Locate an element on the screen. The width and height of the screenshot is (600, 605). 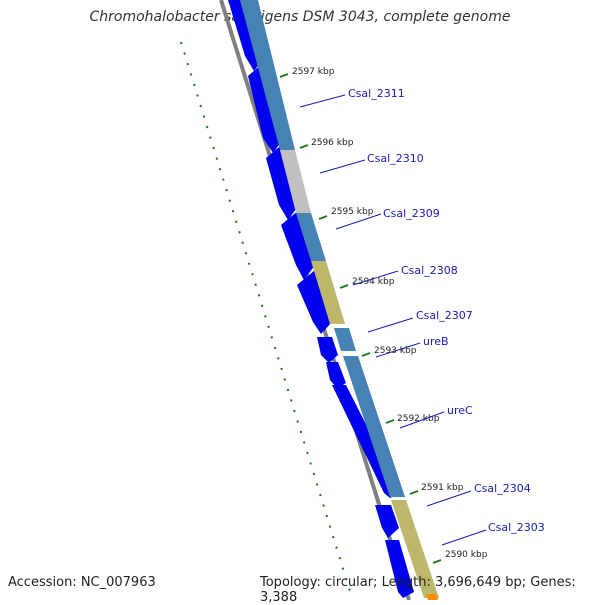
gene-label: Csal_2303 is located at coordinates (516, 527).